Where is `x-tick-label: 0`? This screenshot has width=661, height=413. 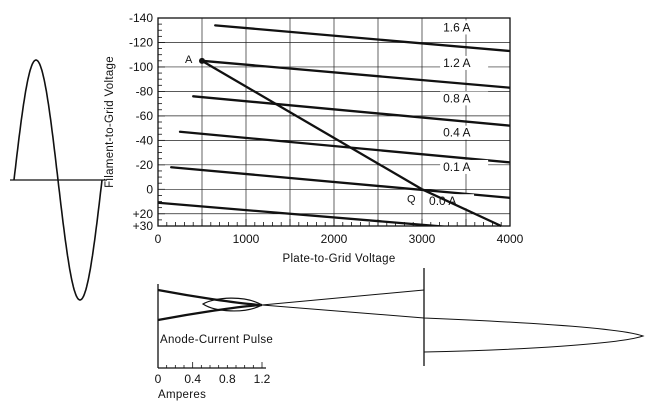 x-tick-label: 0 is located at coordinates (158, 239).